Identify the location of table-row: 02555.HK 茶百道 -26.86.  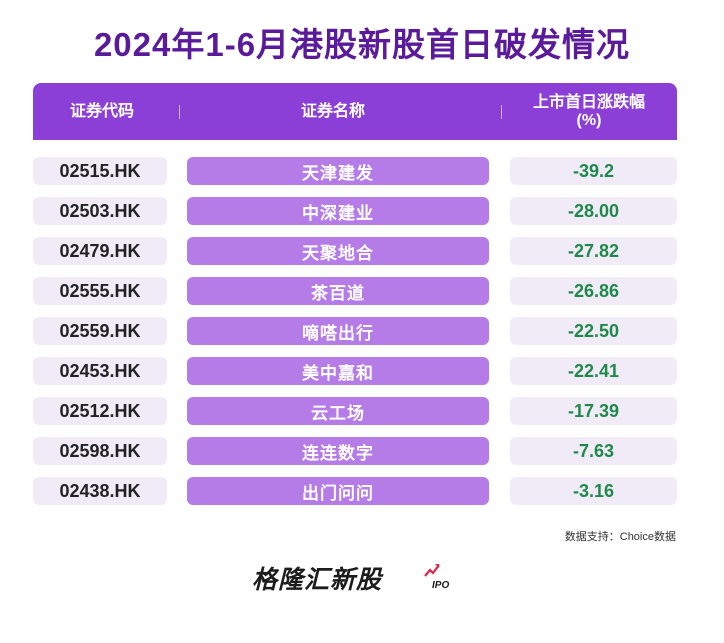
(355, 291).